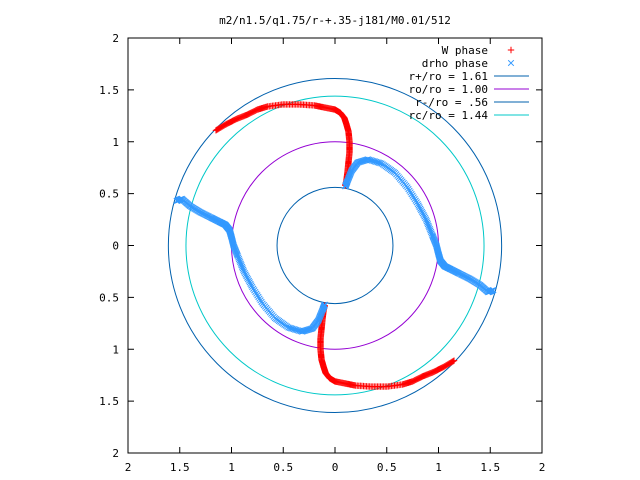 This screenshot has height=480, width=640. I want to click on legend-label-2: drho phase, so click(455, 63).